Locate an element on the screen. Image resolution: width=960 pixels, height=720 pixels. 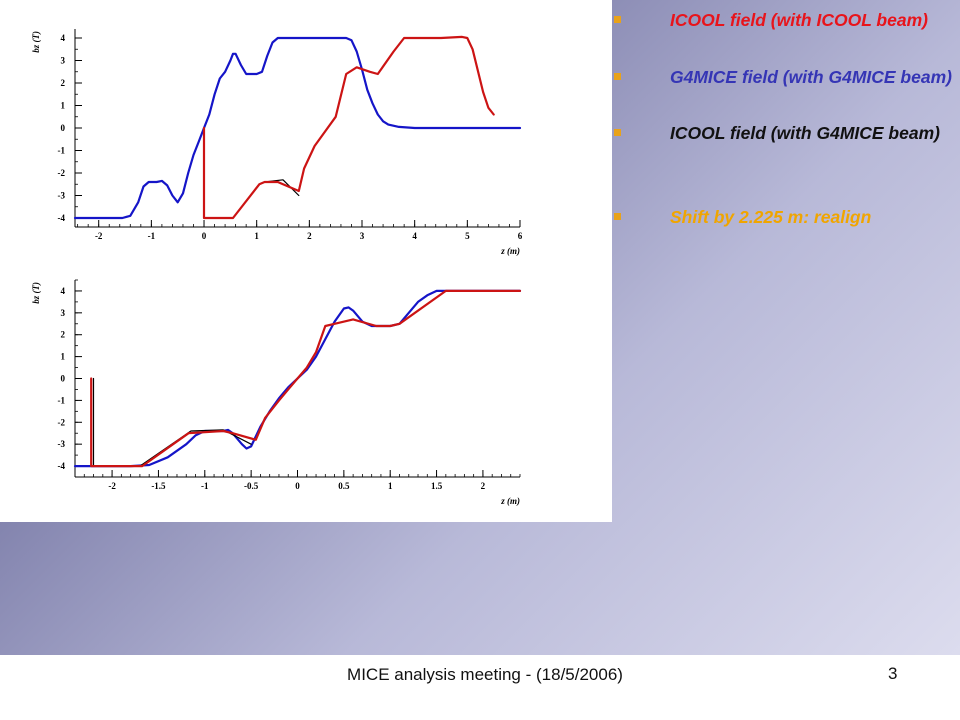
plot-2-series-red is located at coordinates (306, 378).